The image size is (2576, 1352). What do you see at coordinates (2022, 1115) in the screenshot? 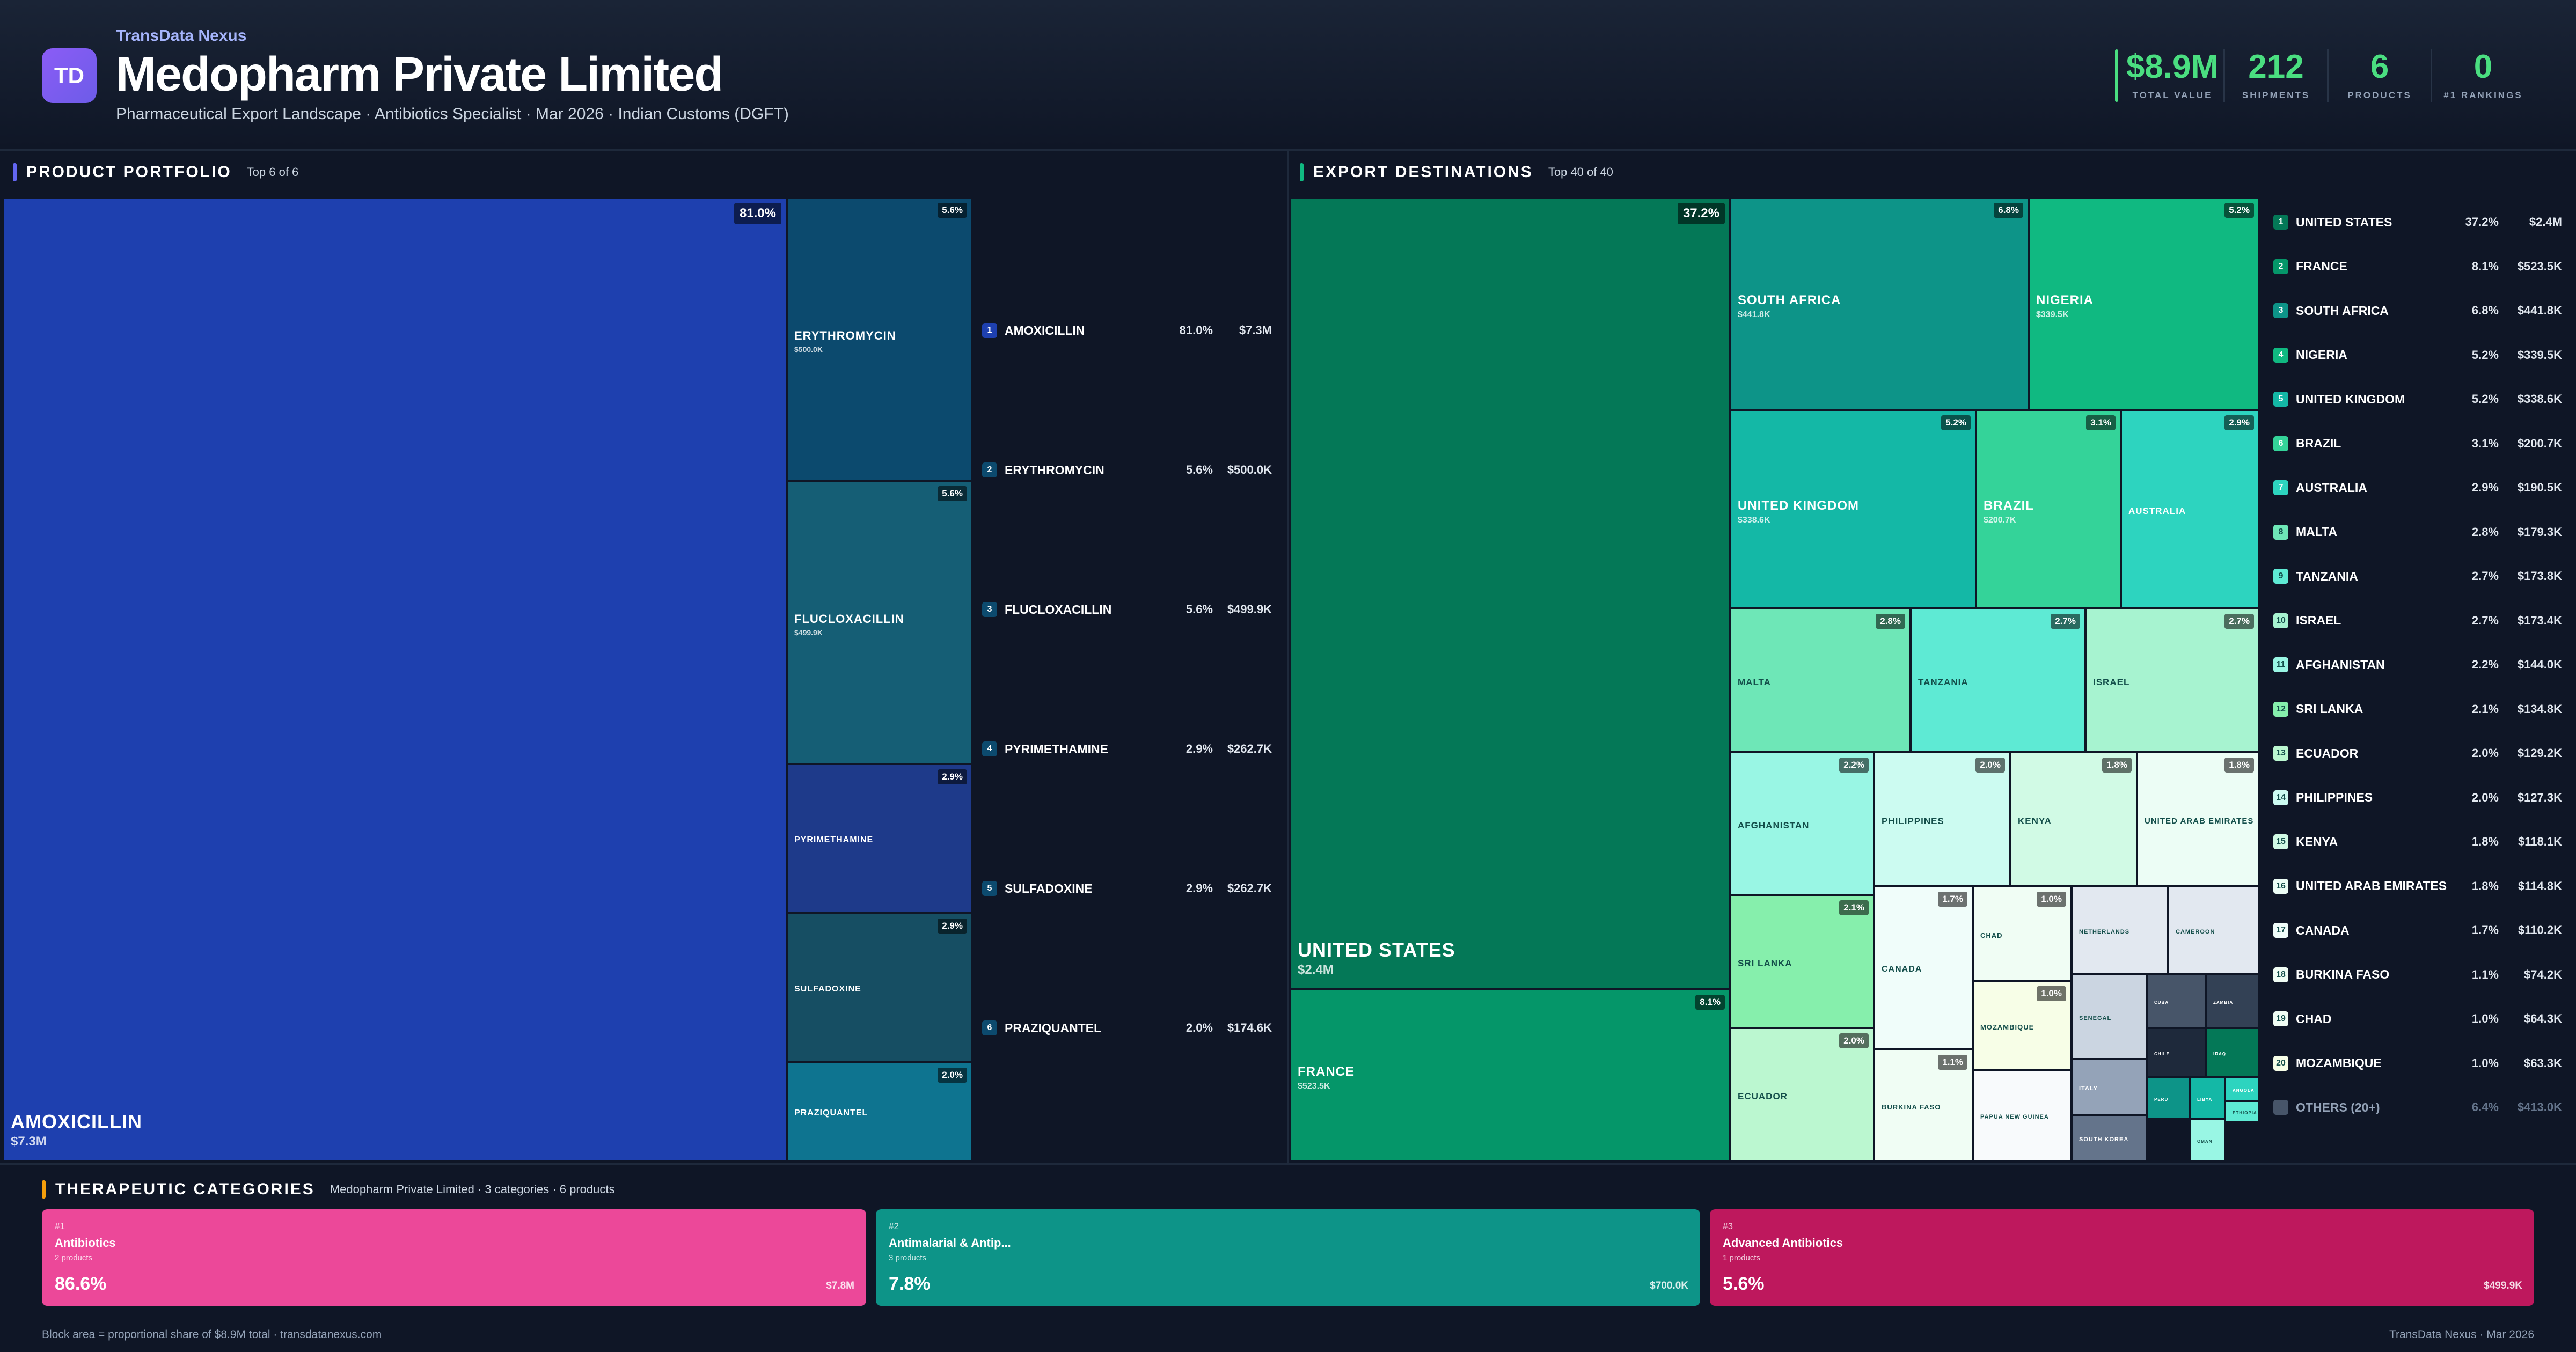
I see `treemap-tile: PAPUA NEW GUINEA` at bounding box center [2022, 1115].